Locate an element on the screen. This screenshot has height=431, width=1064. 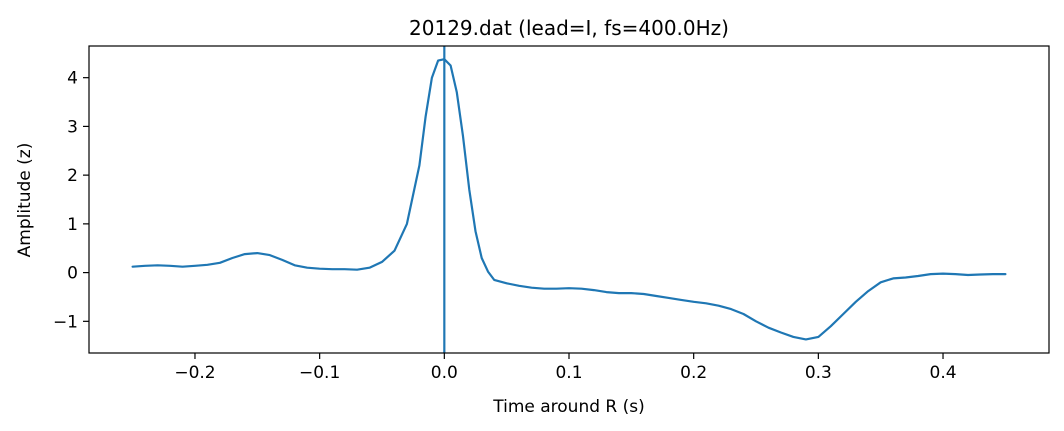
x-tick-label: 0.0 is located at coordinates (444, 373).